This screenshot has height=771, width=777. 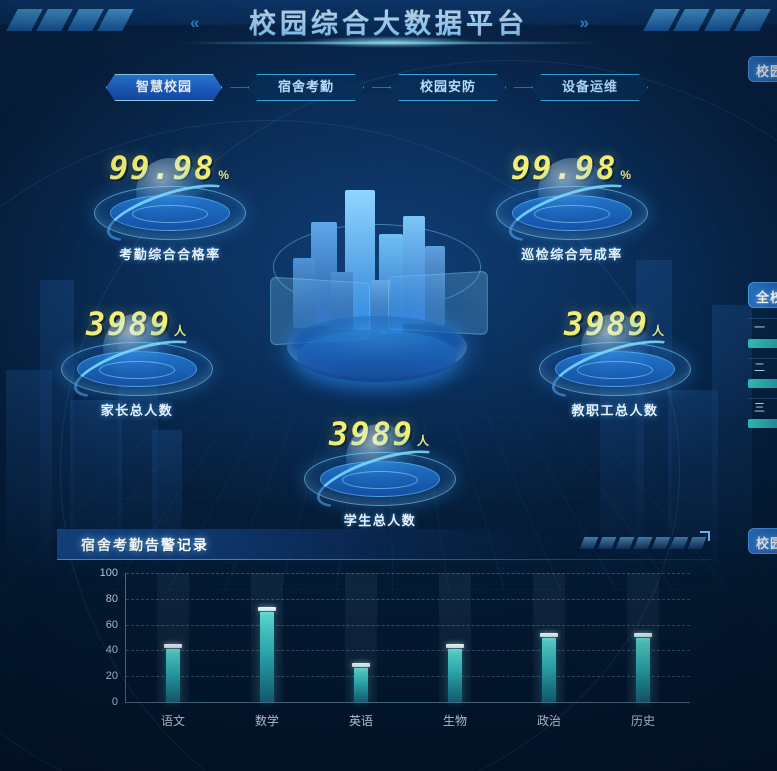 What do you see at coordinates (759, 368) in the screenshot?
I see `rank-label: 二` at bounding box center [759, 368].